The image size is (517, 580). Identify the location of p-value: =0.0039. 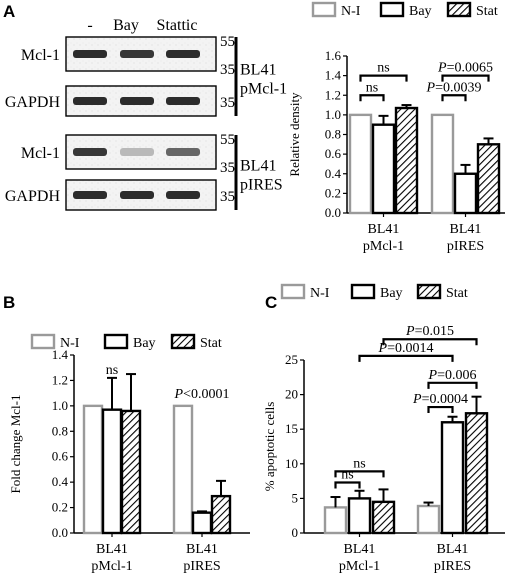
(458, 87).